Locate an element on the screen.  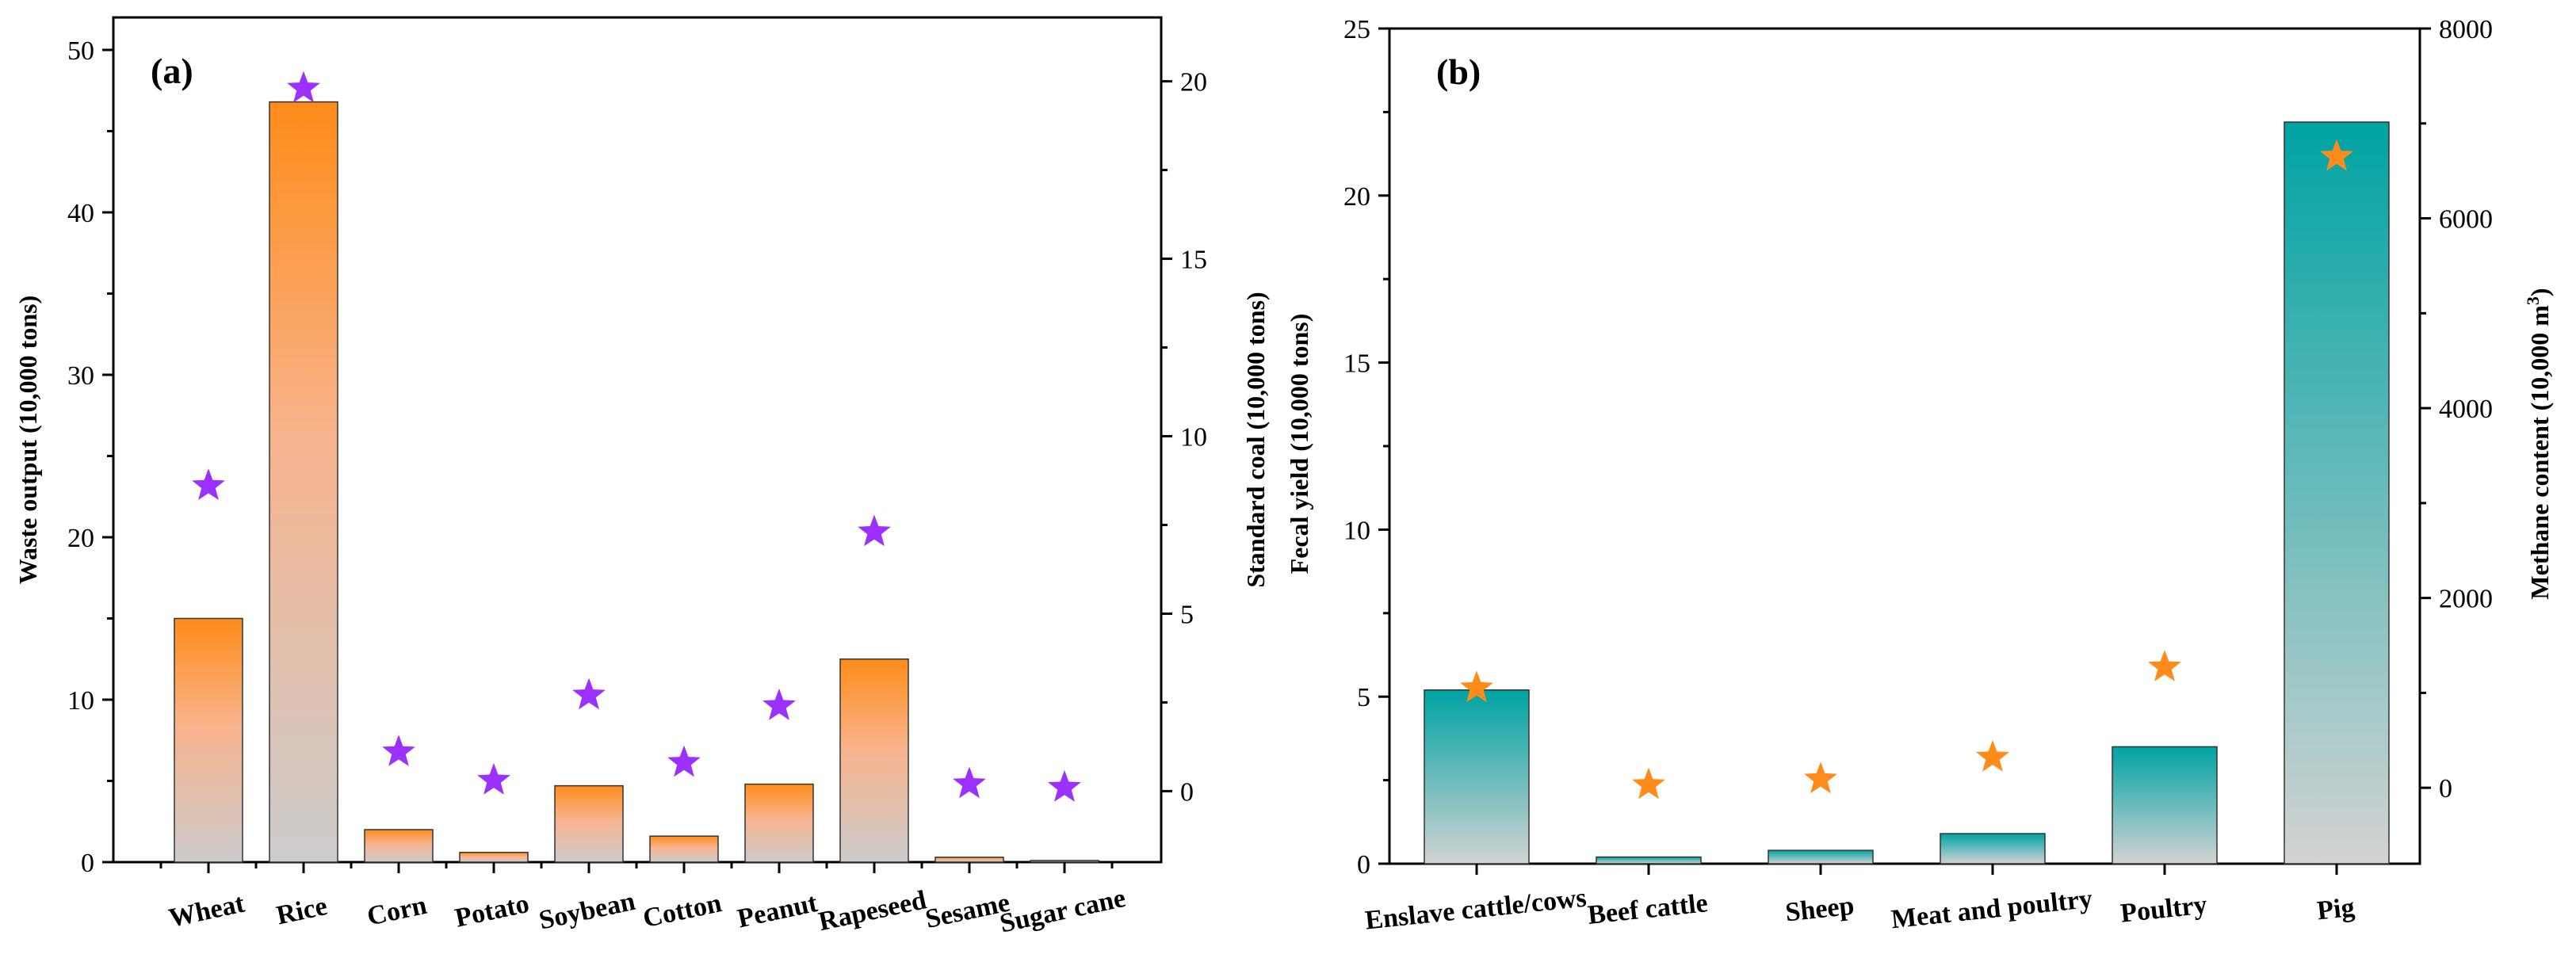
bar-beef-cattle is located at coordinates (1649, 860).